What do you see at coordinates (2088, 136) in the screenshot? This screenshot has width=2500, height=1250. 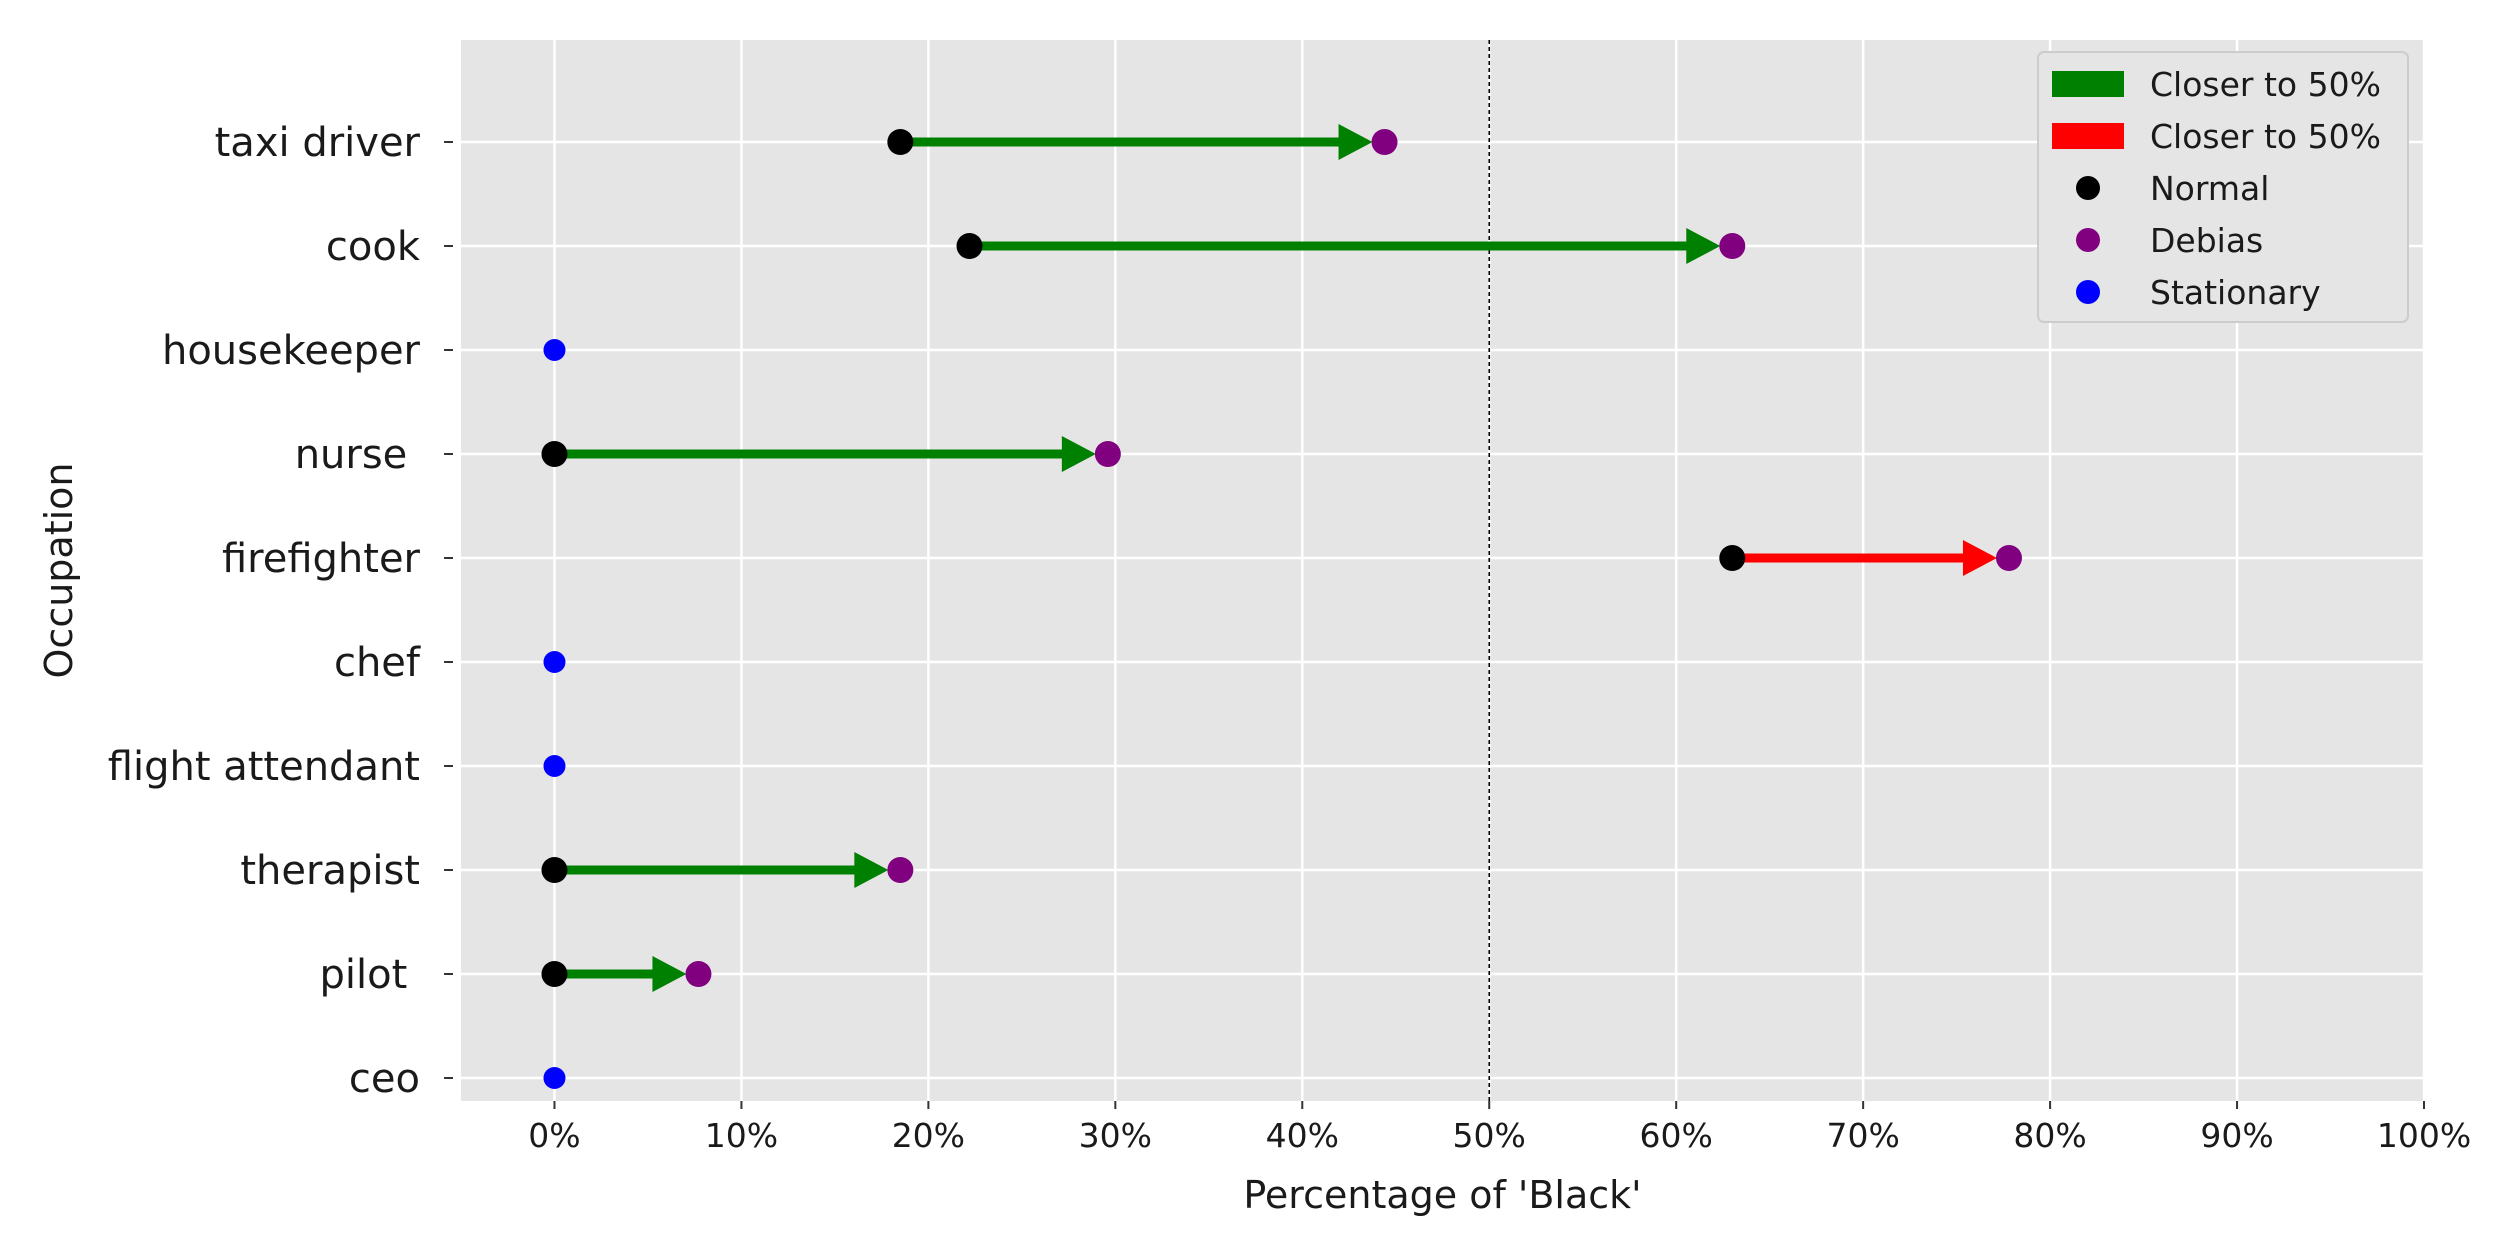 I see `legend-swatch-farther` at bounding box center [2088, 136].